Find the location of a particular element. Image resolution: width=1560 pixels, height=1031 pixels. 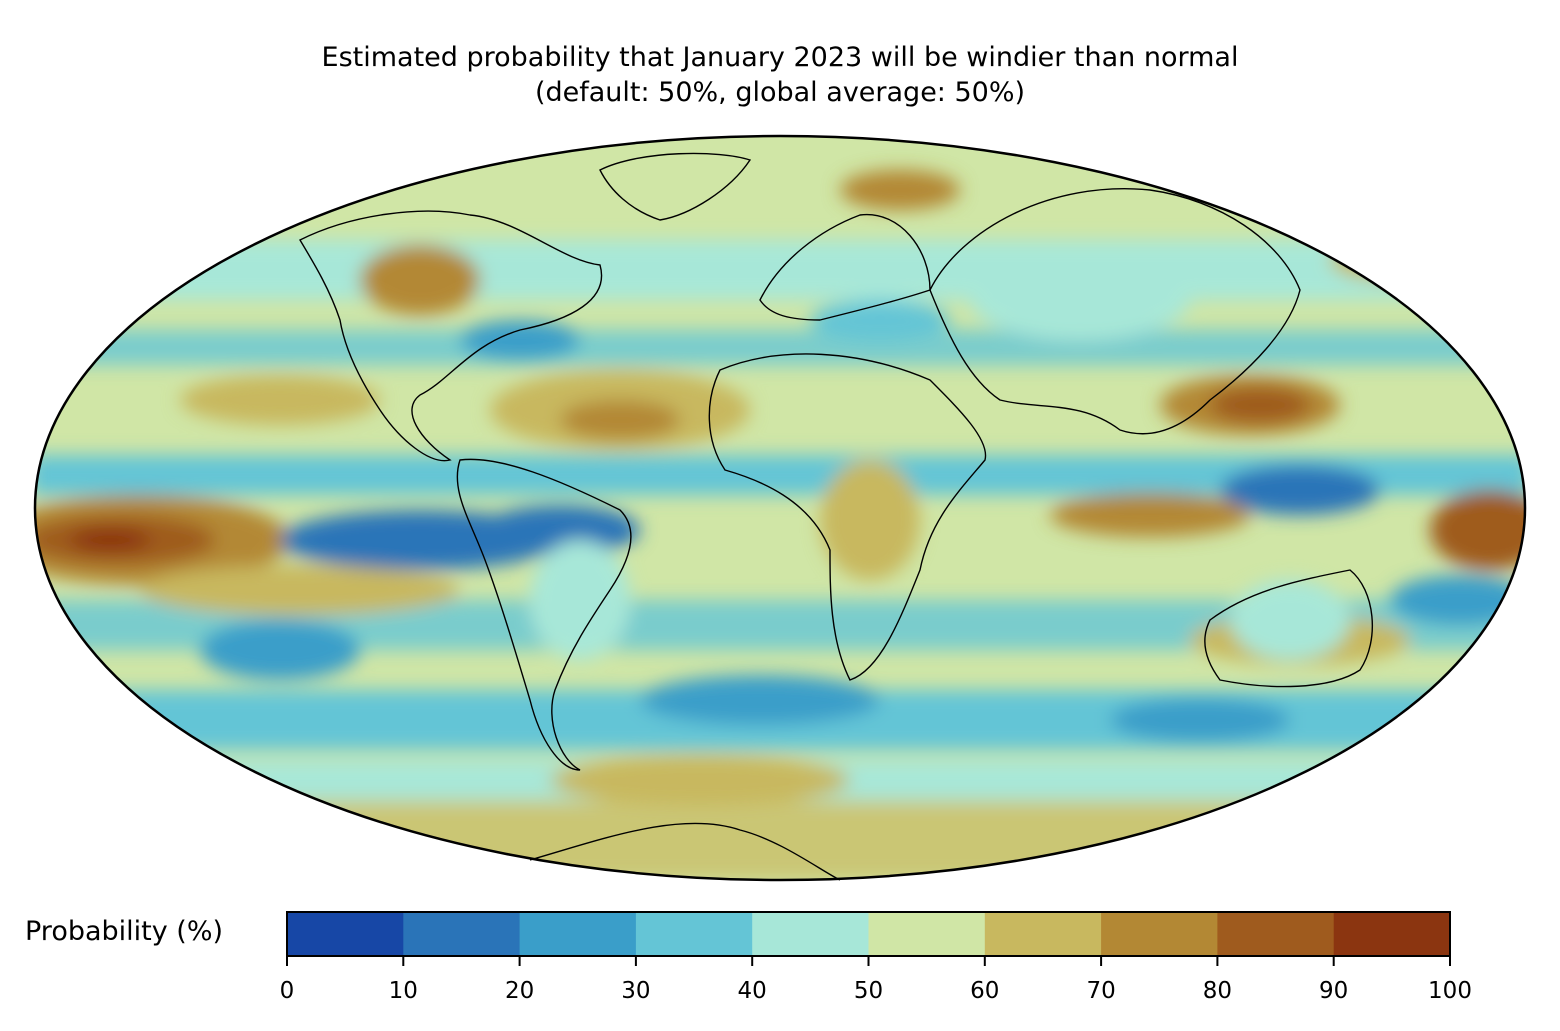

africa-outline is located at coordinates (847, 517).